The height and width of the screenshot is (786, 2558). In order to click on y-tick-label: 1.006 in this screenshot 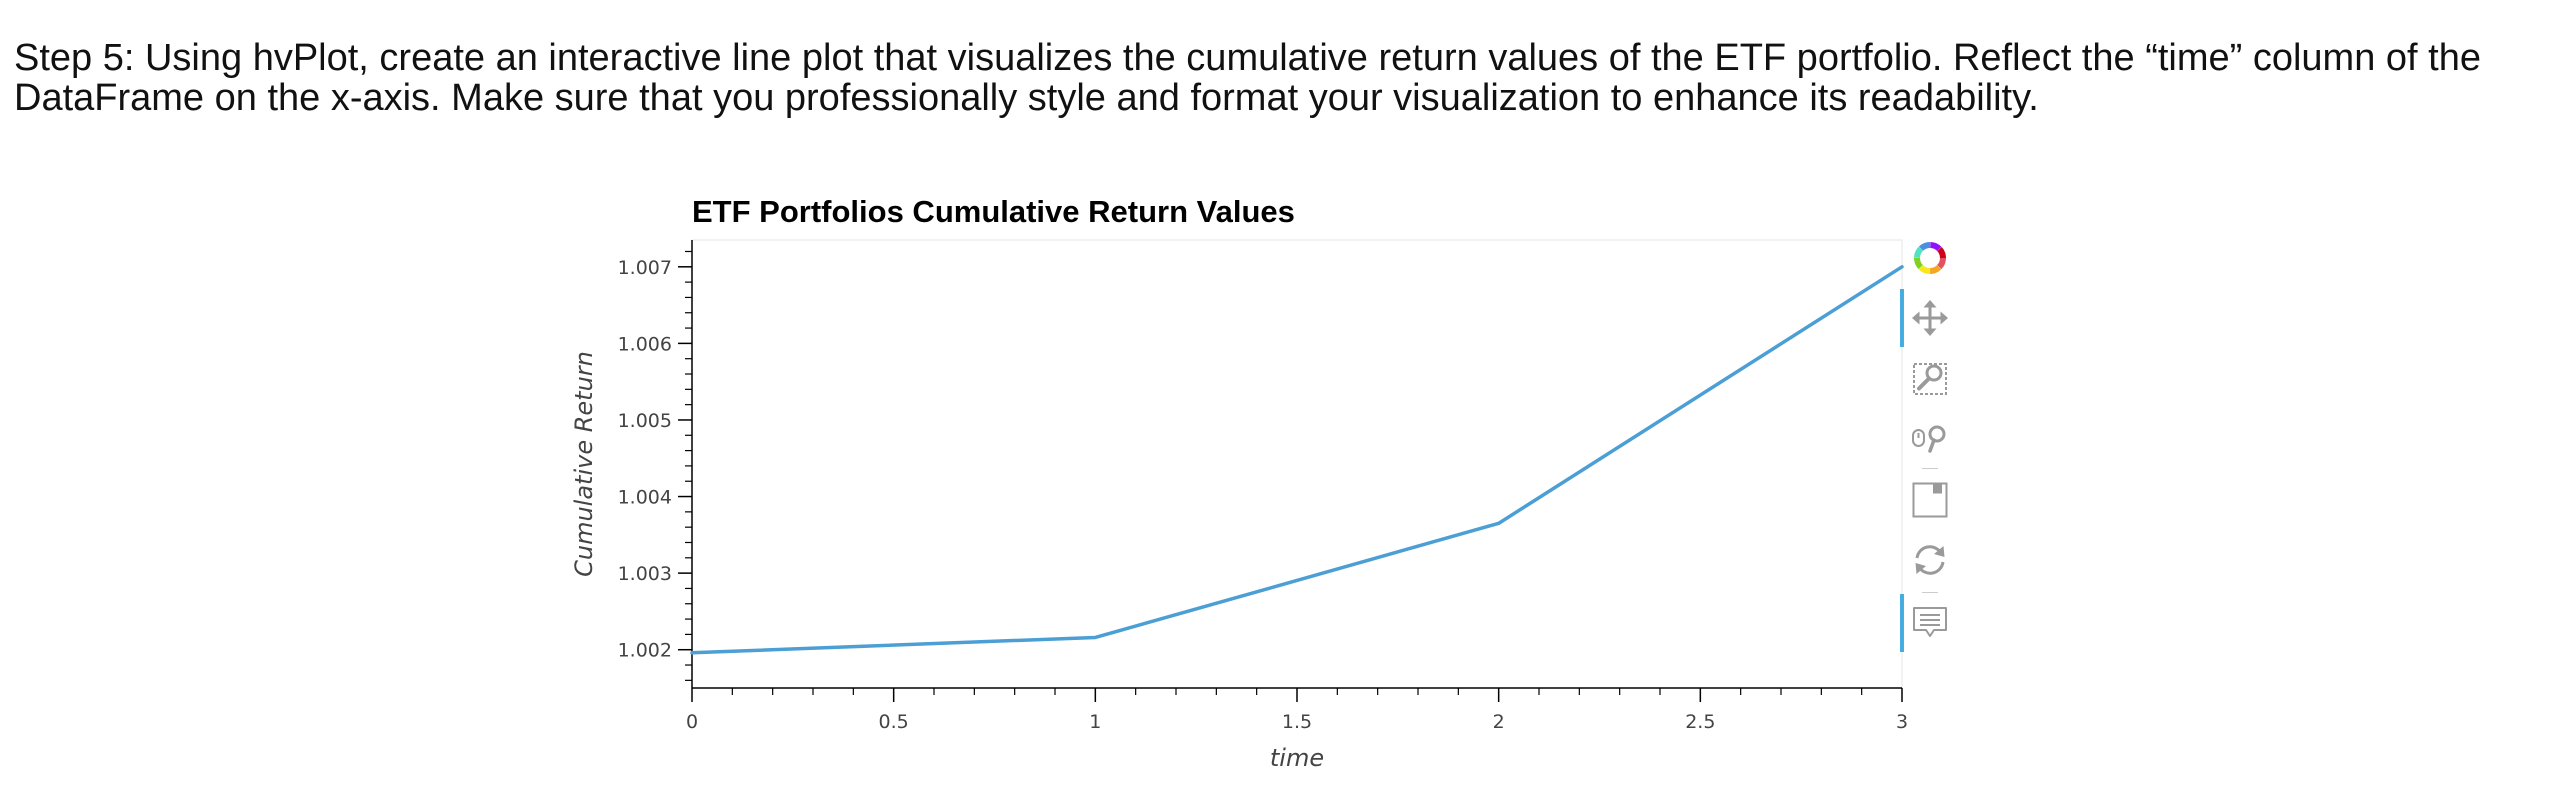, I will do `click(645, 344)`.